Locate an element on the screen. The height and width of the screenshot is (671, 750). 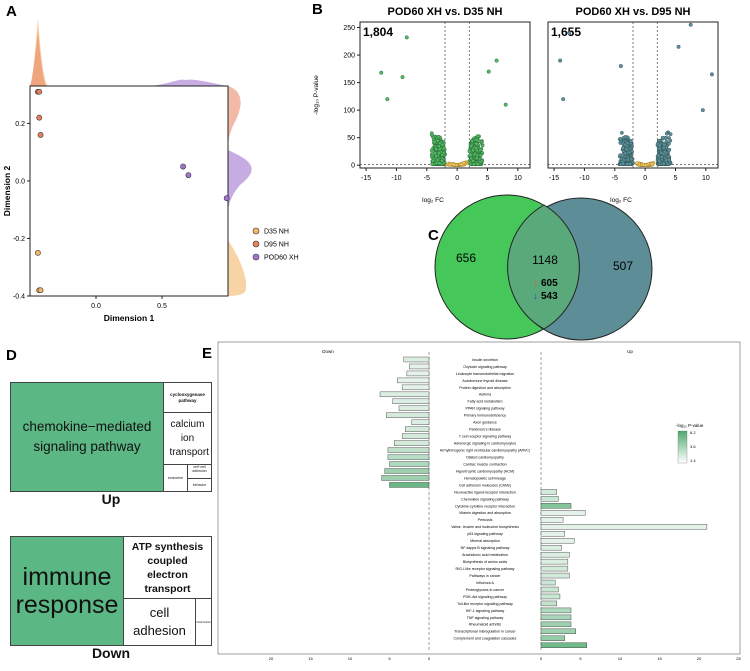
pathway-label: Biosynthesis of amino acids is located at coordinates (485, 562).